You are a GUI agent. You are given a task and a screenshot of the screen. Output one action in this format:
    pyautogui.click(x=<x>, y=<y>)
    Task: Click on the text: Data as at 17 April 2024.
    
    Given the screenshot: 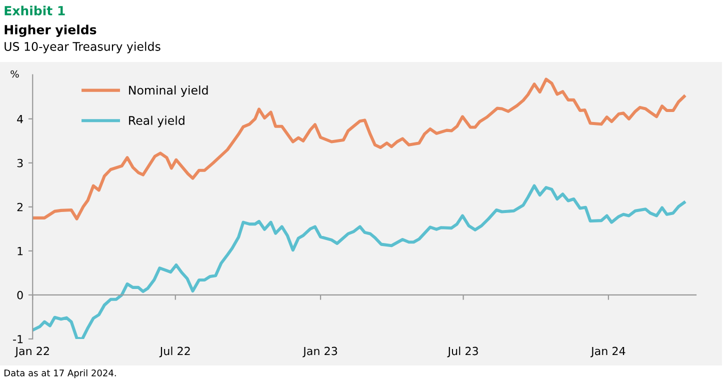 What is the action you would take?
    pyautogui.click(x=60, y=373)
    